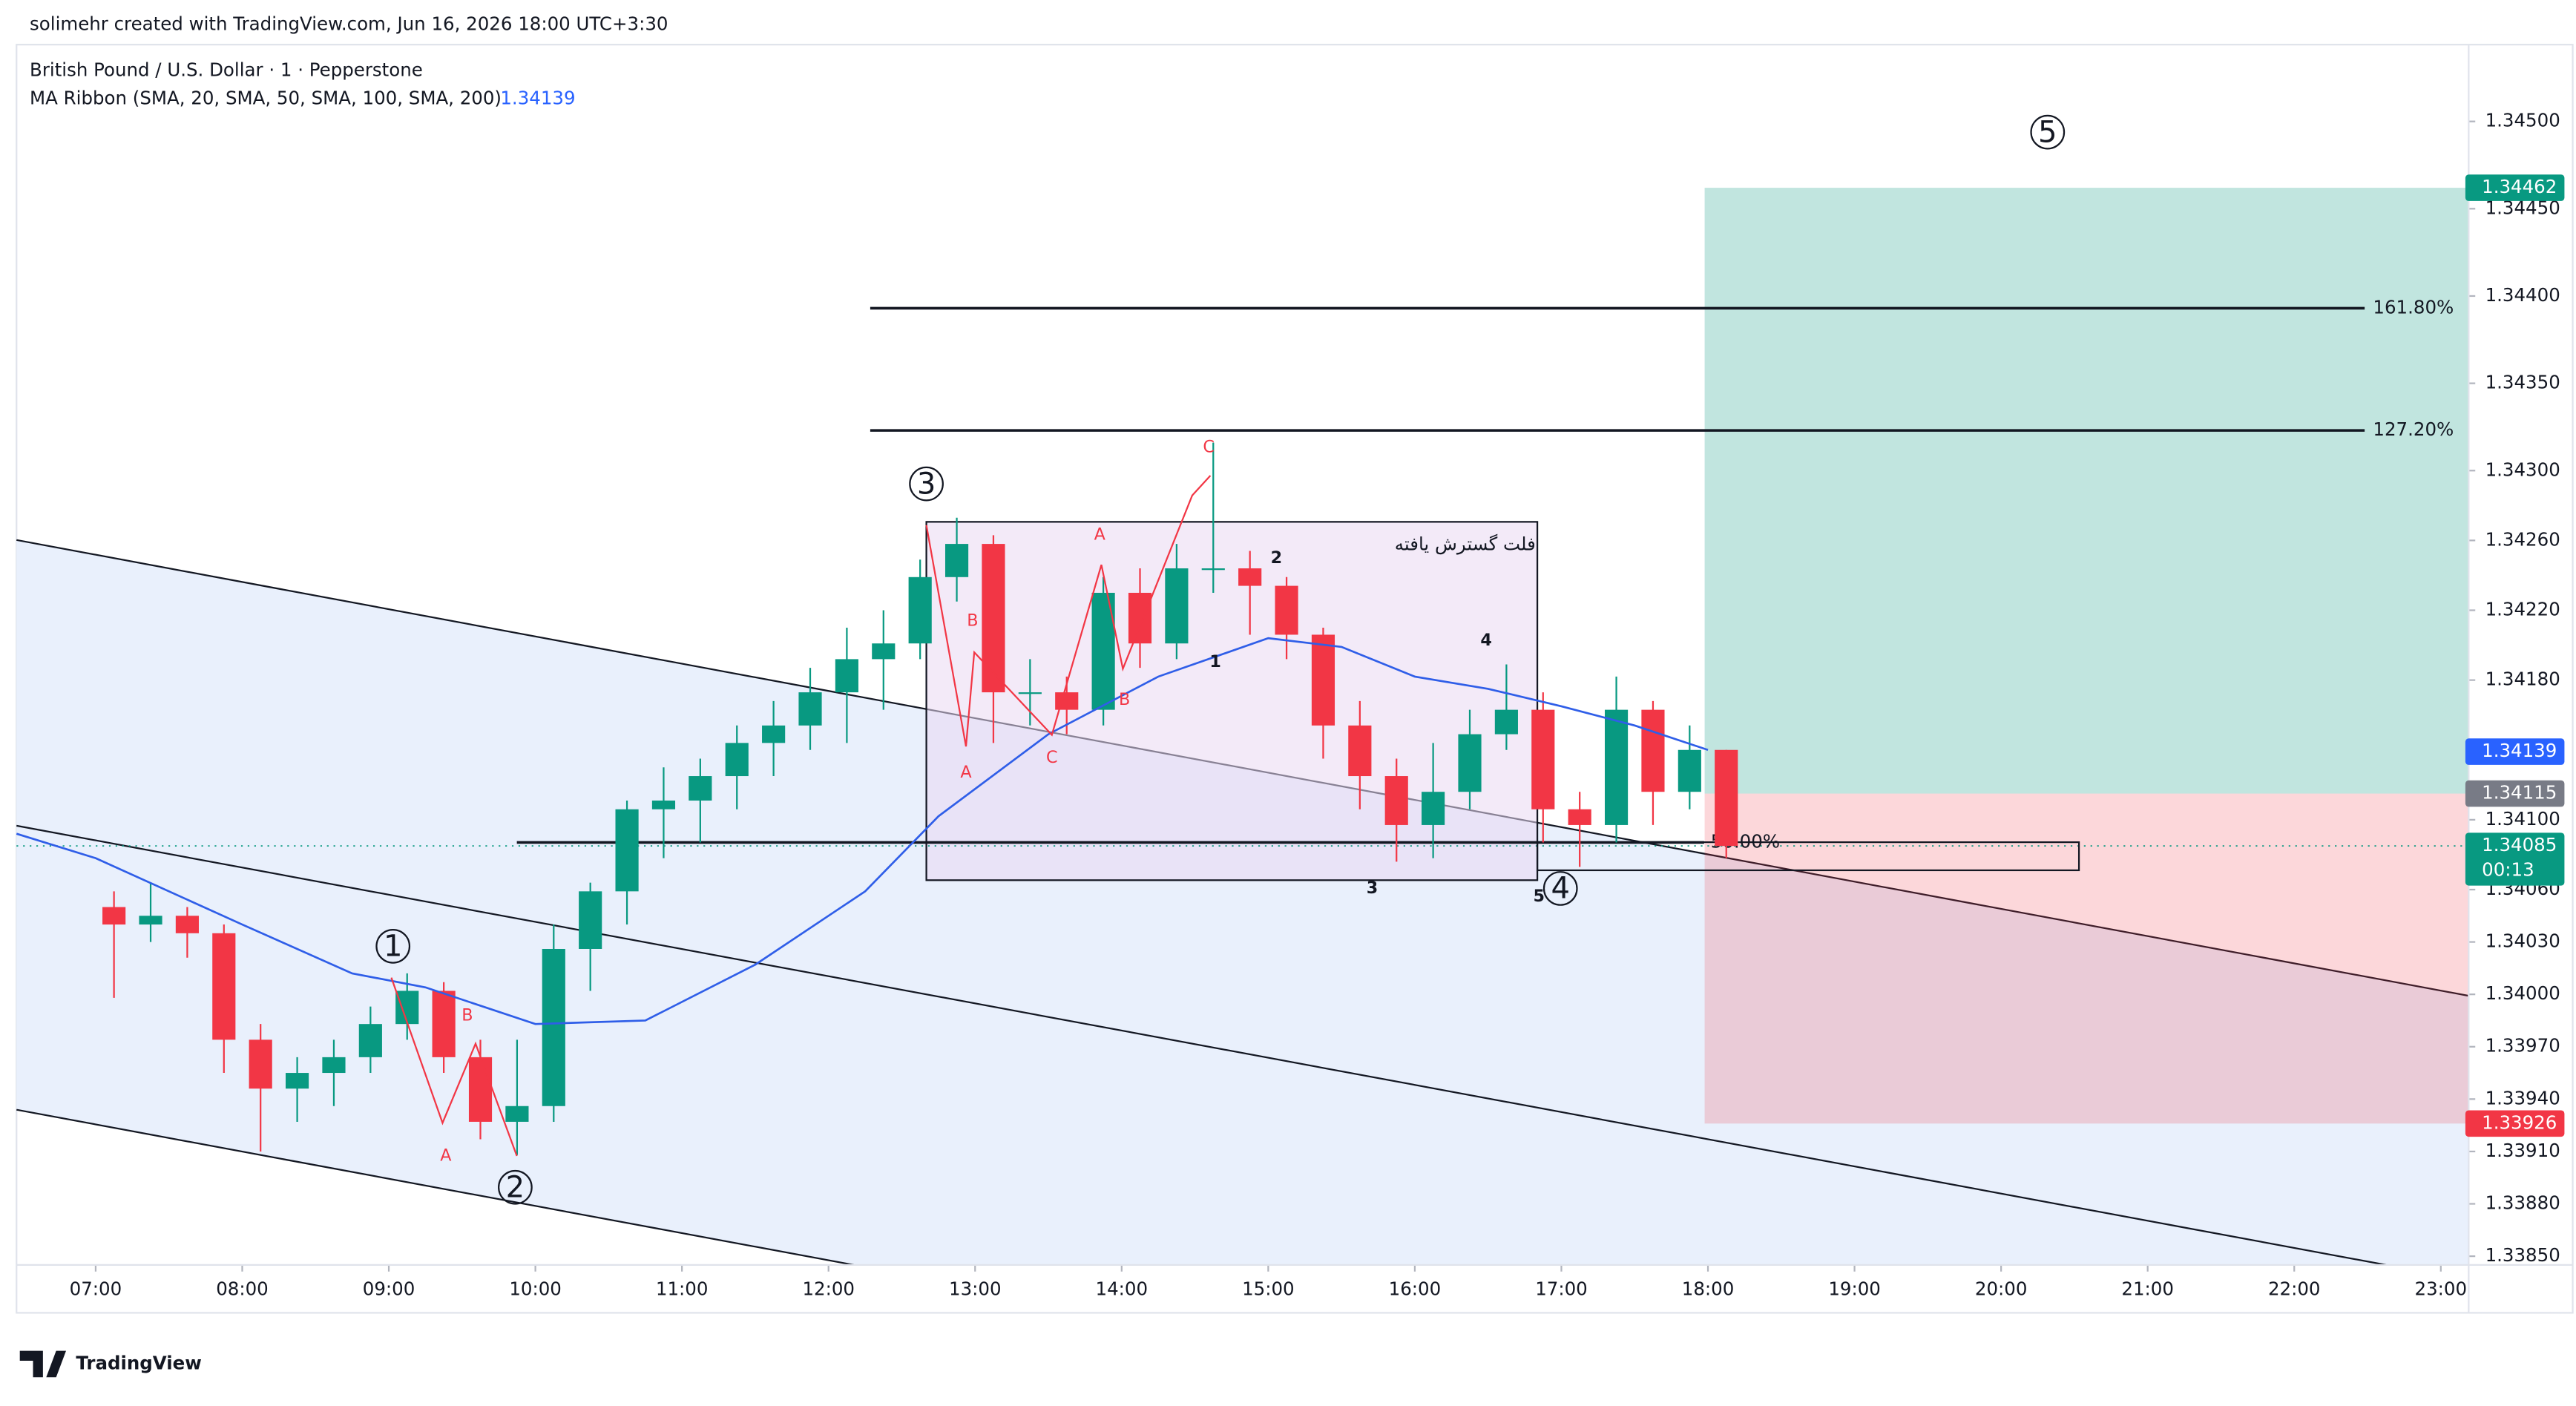 The height and width of the screenshot is (1406, 2576). Describe the element at coordinates (828, 1288) in the screenshot. I see `x-tick-label: 12:00` at that location.